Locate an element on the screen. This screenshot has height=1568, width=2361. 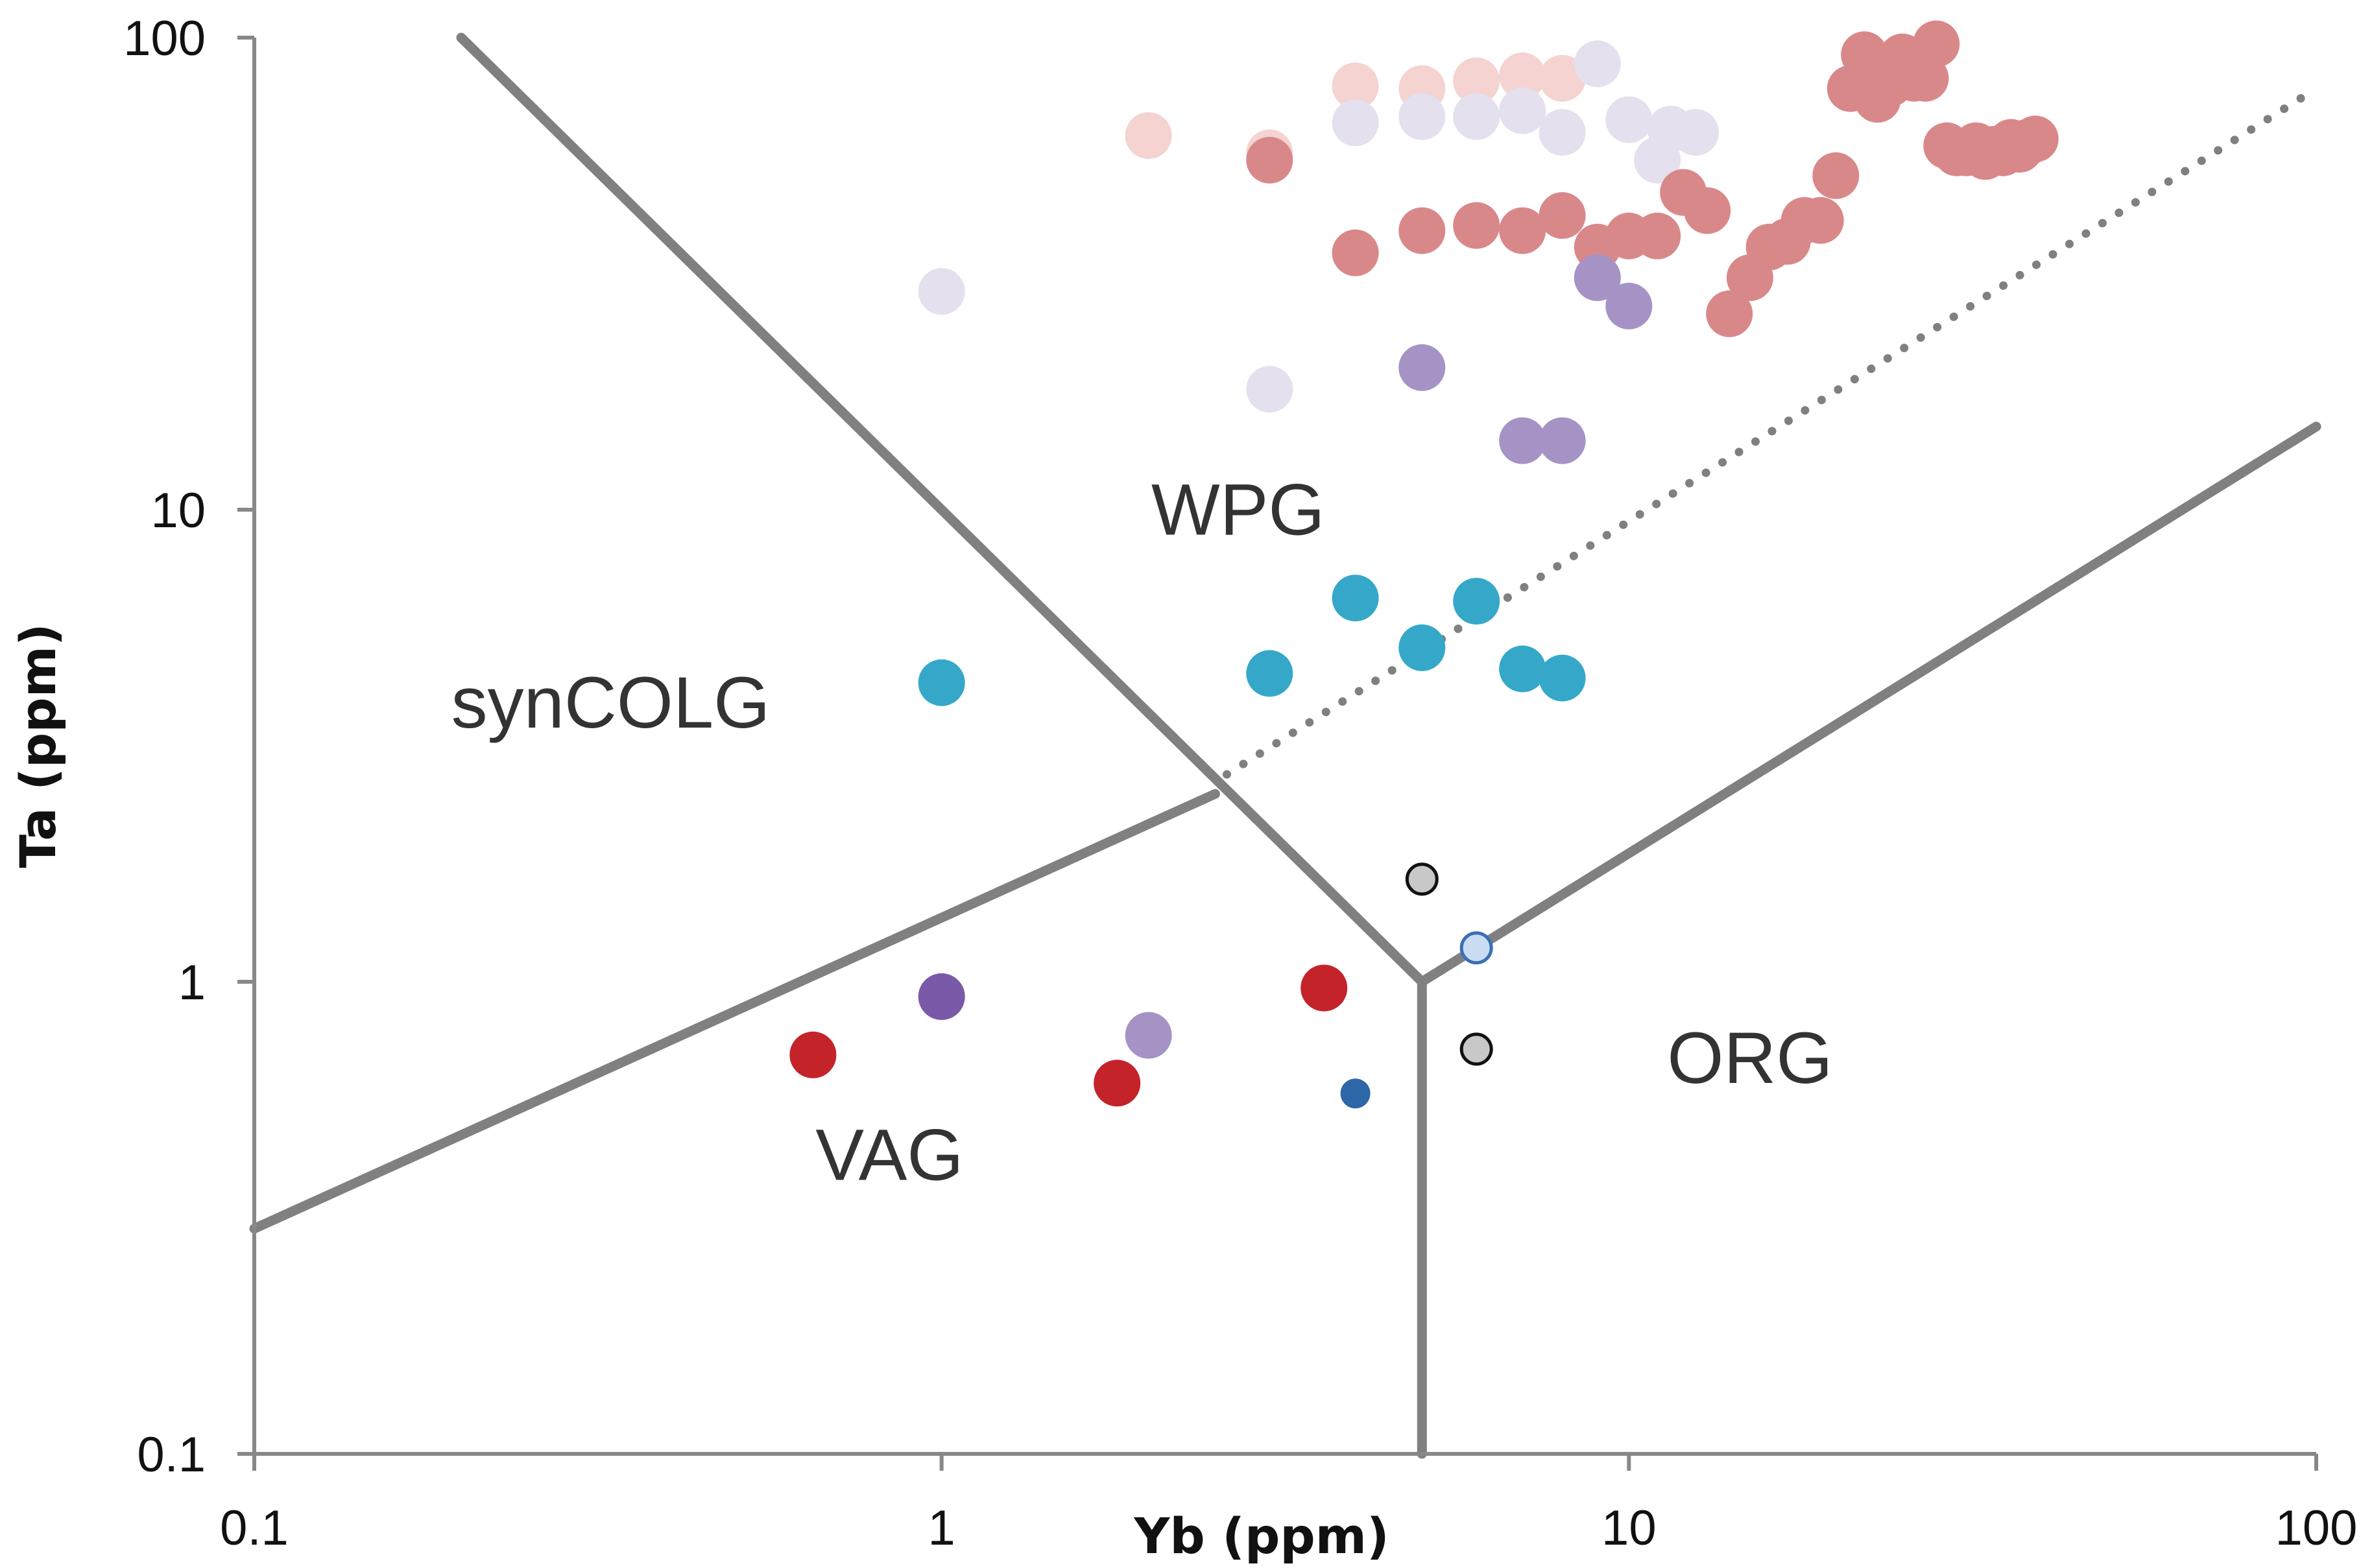
region-label-org: ORG is located at coordinates (1750, 1058).